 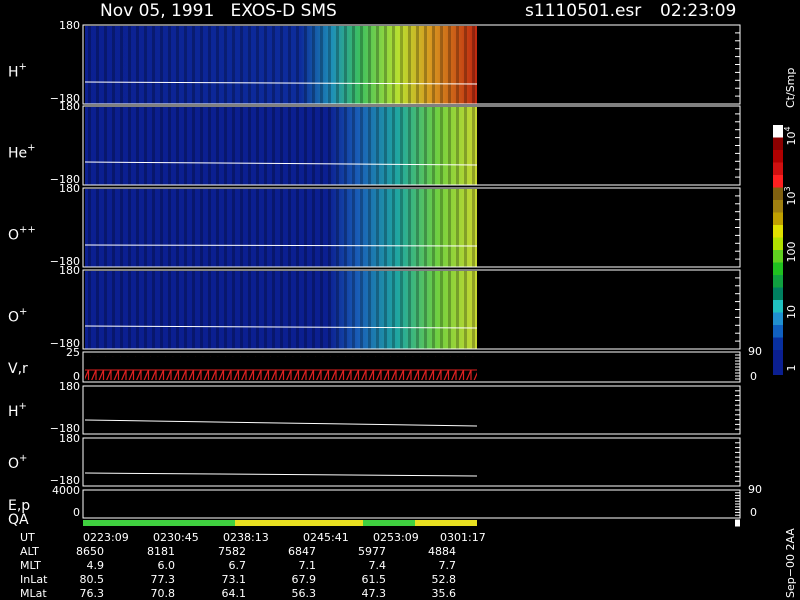 I want to click on table-cell: 35.6, so click(x=444, y=593).